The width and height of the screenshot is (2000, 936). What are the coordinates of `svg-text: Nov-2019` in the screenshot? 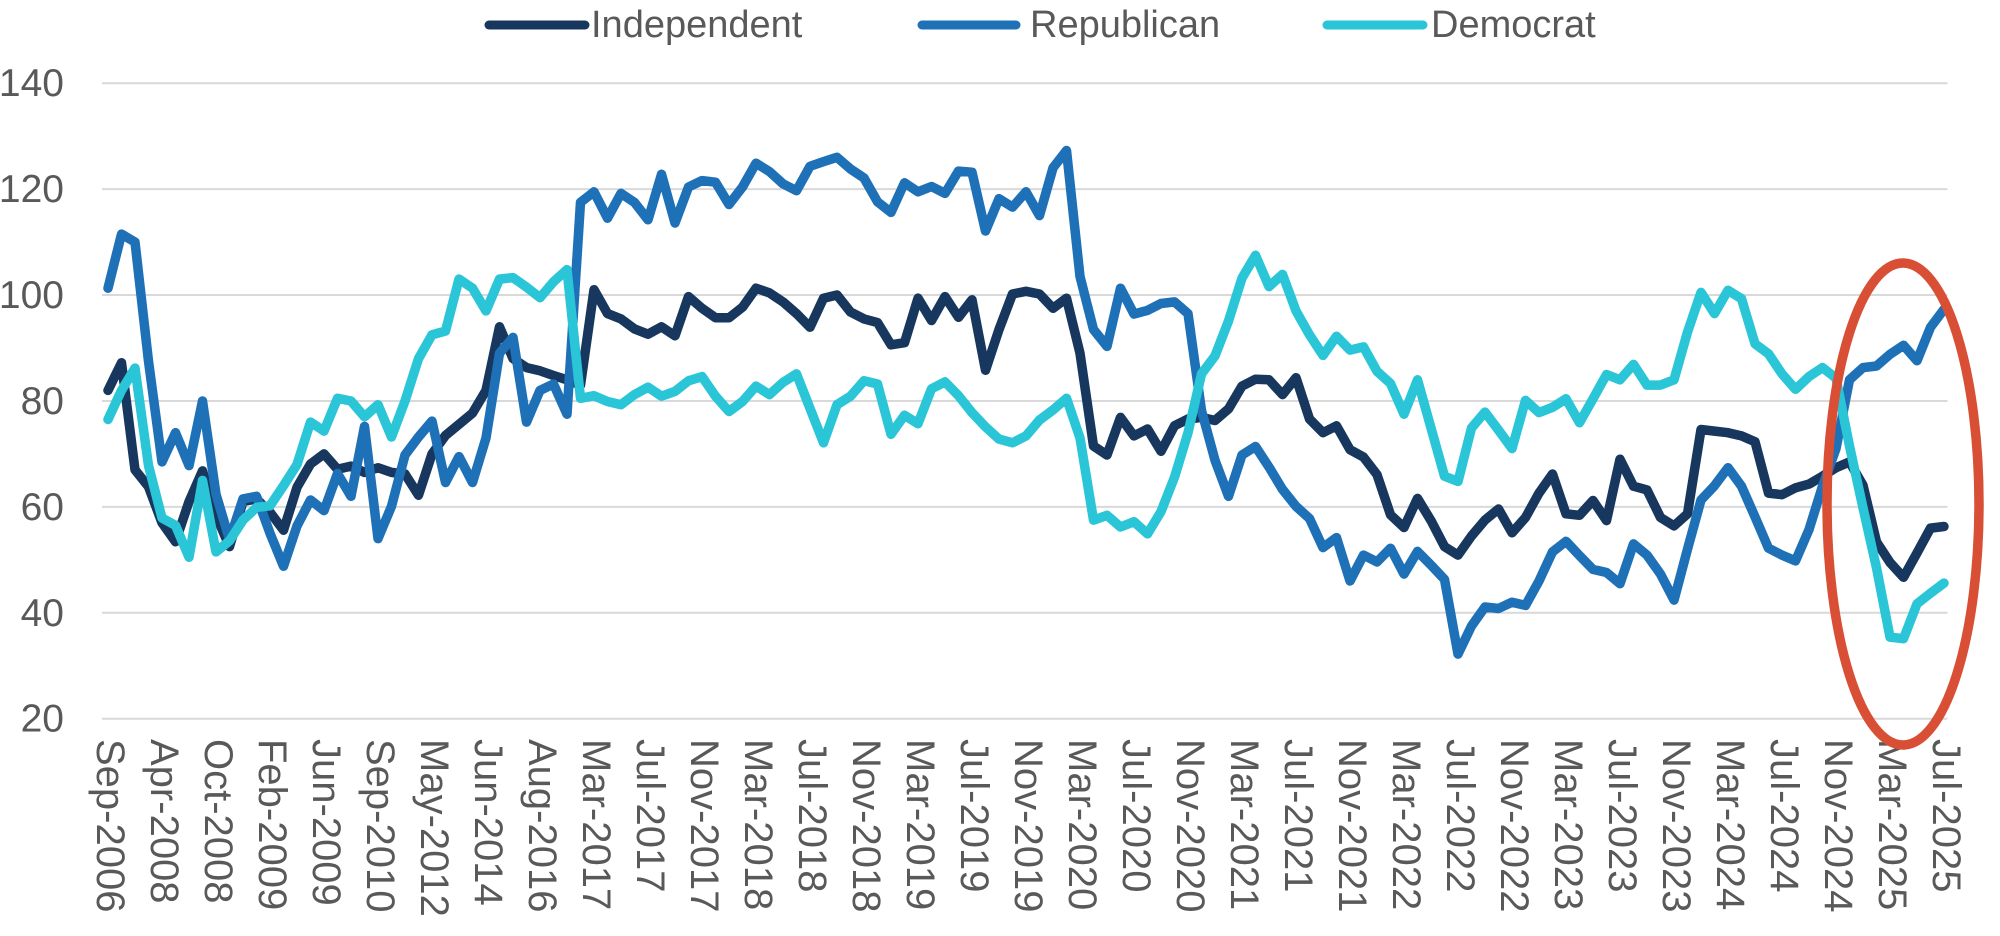 It's located at (1028, 825).